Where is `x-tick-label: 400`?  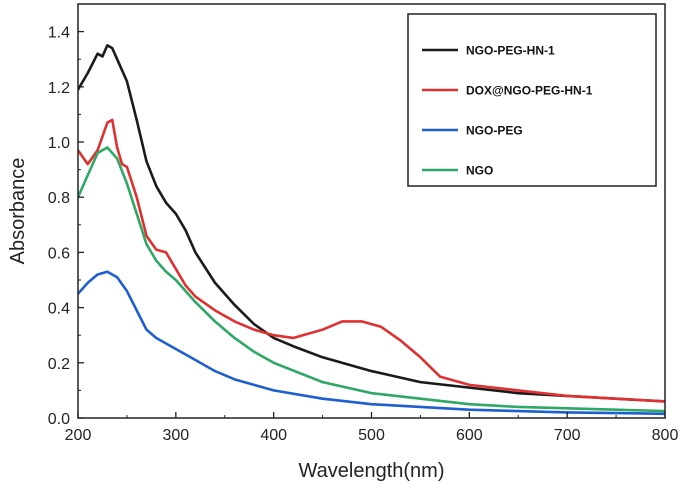 x-tick-label: 400 is located at coordinates (273, 435).